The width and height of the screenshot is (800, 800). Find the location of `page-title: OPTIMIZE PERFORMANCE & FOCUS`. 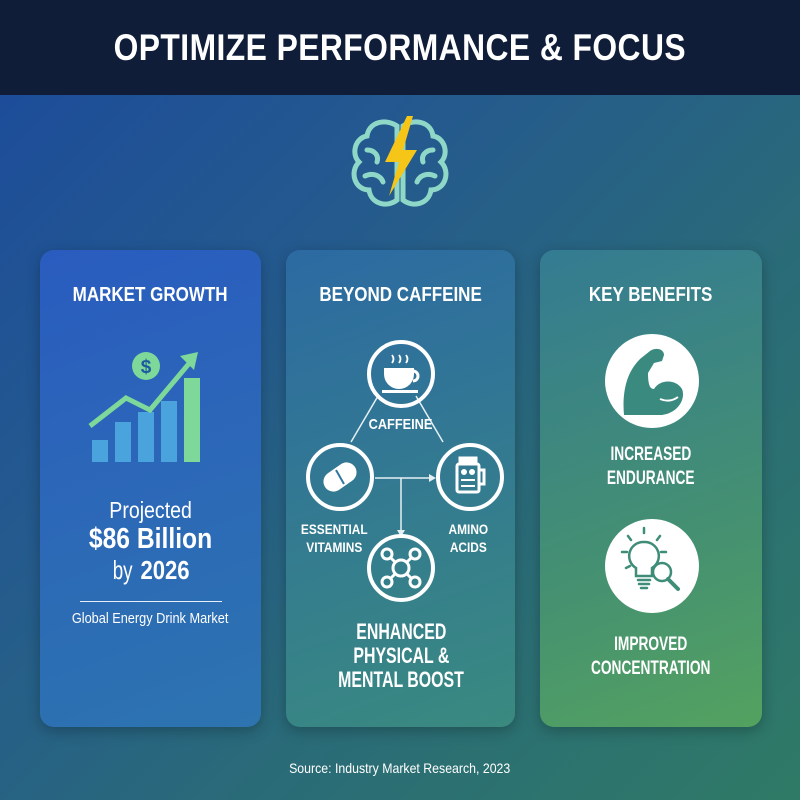

page-title: OPTIMIZE PERFORMANCE & FOCUS is located at coordinates (400, 47).